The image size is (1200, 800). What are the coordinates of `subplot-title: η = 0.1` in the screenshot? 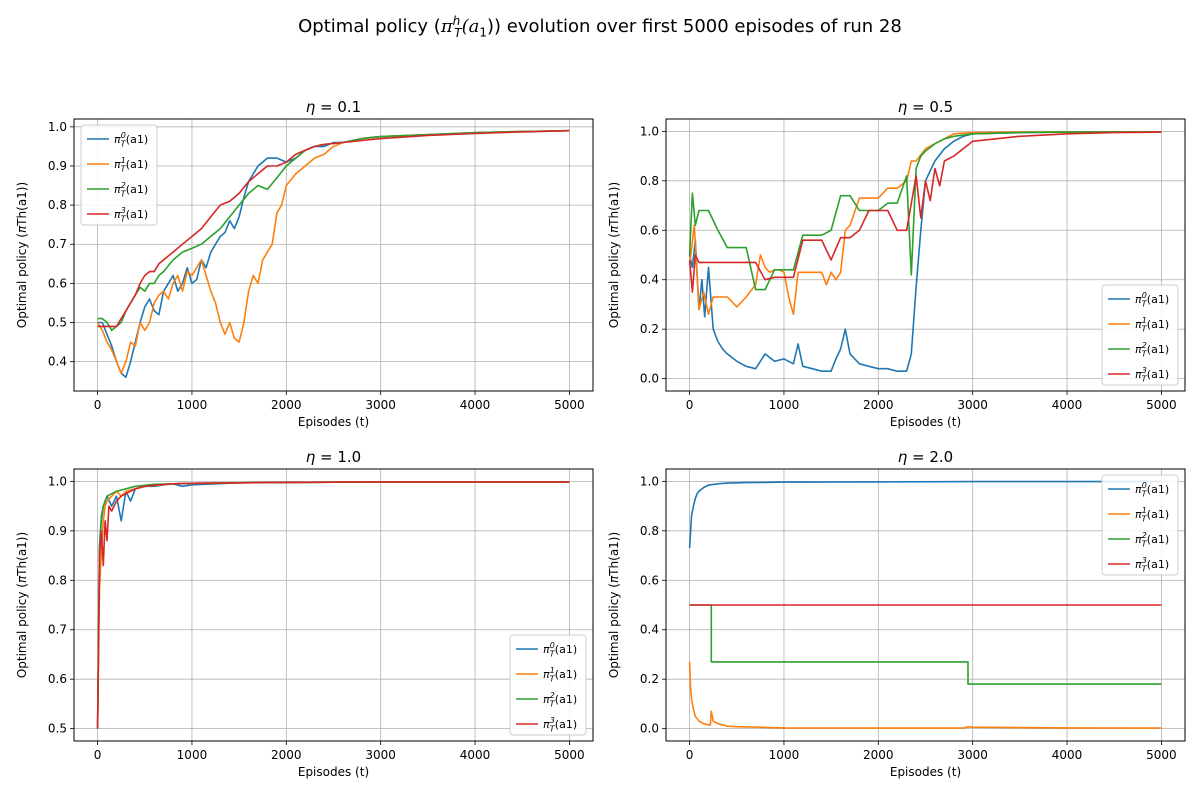 It's located at (333, 107).